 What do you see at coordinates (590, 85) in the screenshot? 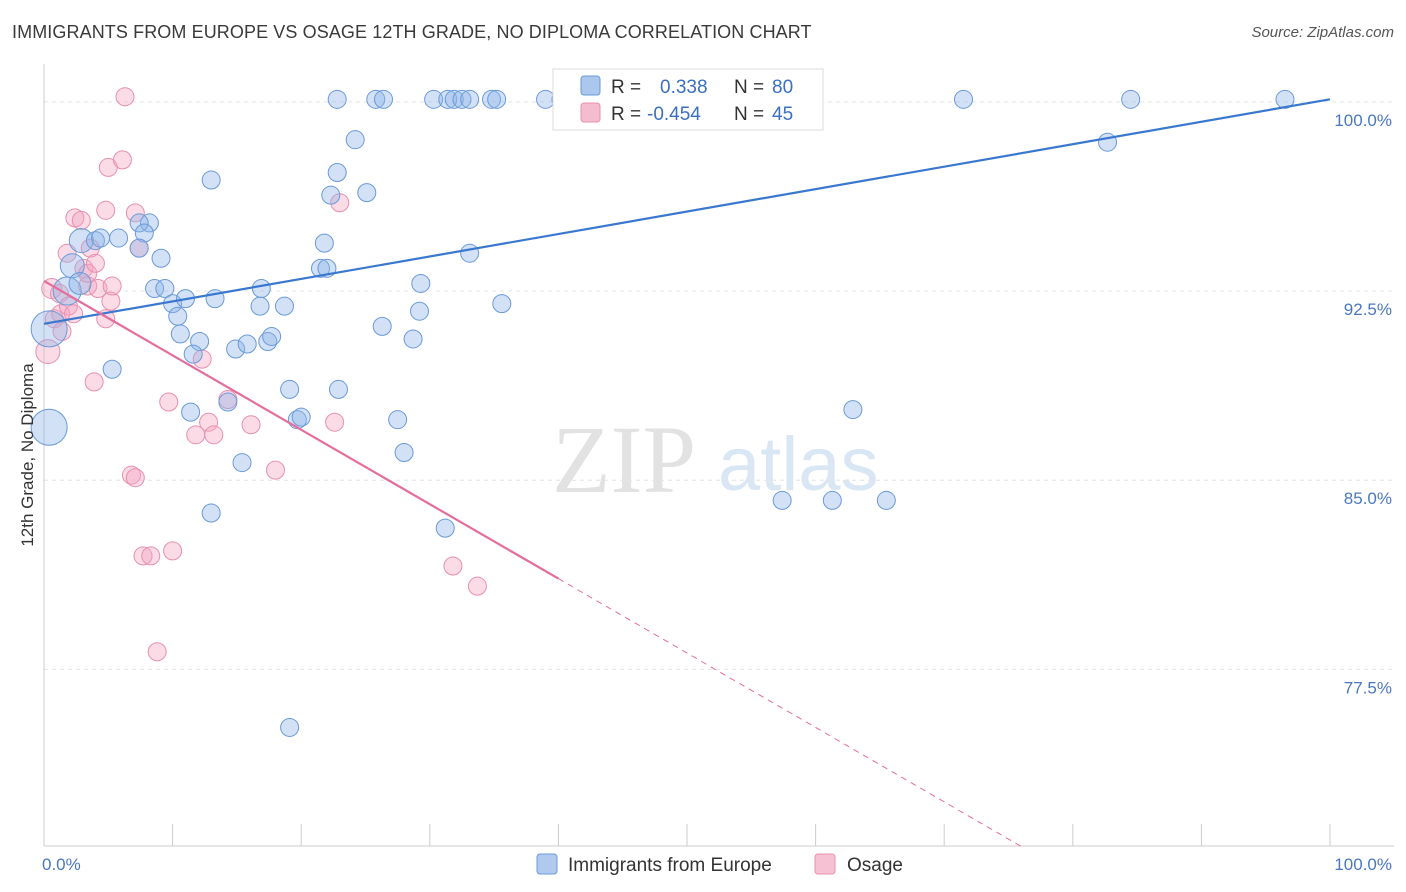
I see `stats-swatch-blue` at bounding box center [590, 85].